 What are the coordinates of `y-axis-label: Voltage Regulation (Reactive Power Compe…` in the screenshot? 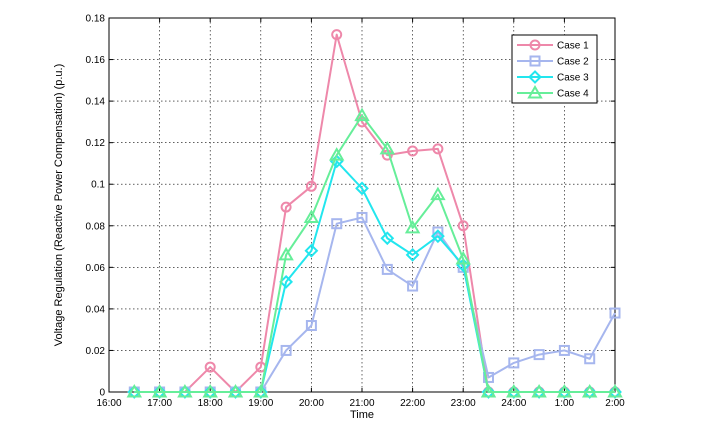 It's located at (59, 205).